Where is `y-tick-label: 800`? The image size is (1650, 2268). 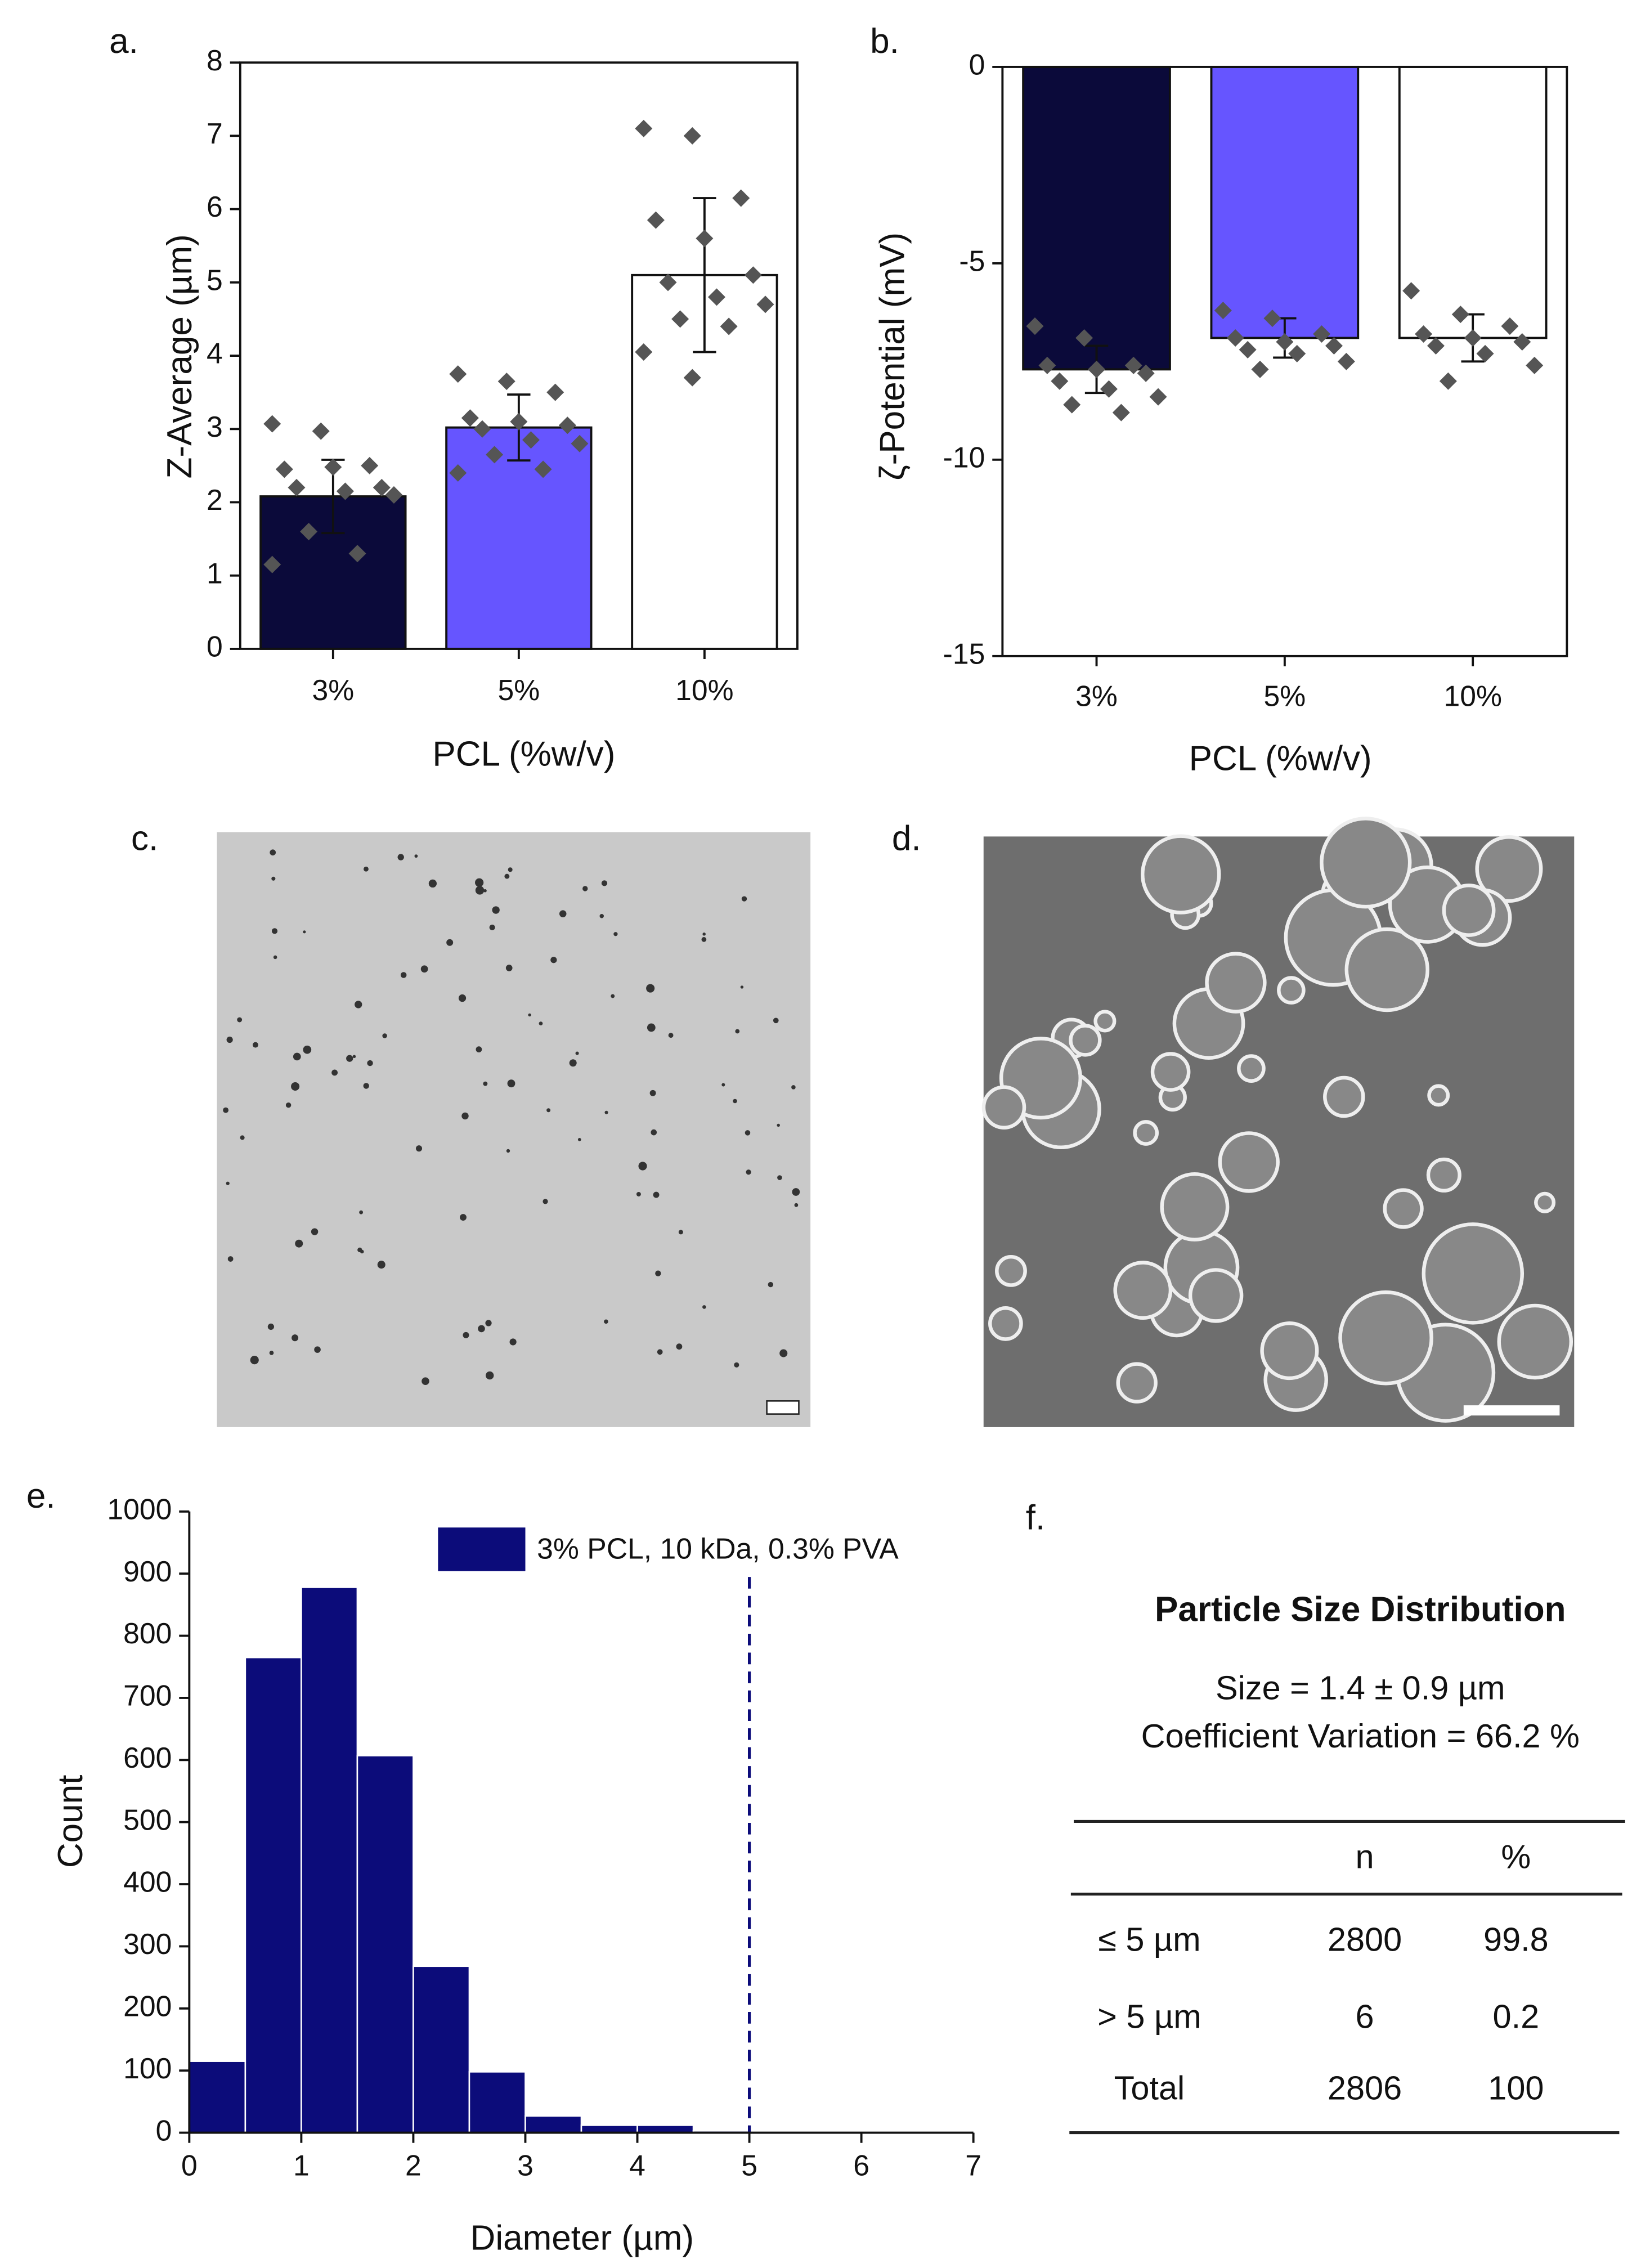
y-tick-label: 800 is located at coordinates (147, 1633).